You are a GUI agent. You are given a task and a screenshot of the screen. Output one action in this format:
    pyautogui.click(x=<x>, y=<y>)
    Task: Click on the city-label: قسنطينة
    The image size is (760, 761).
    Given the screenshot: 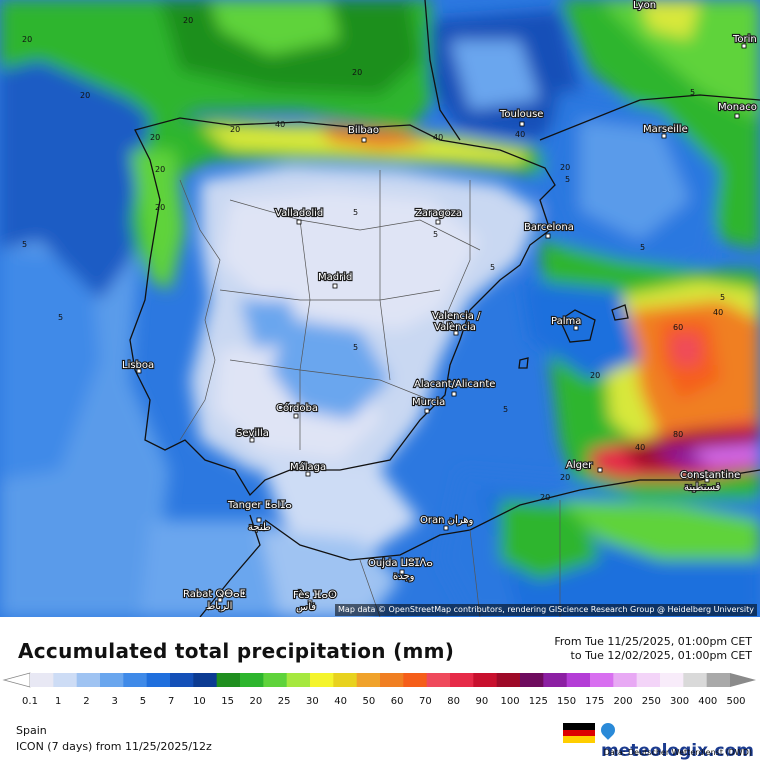 What is the action you would take?
    pyautogui.click(x=702, y=487)
    